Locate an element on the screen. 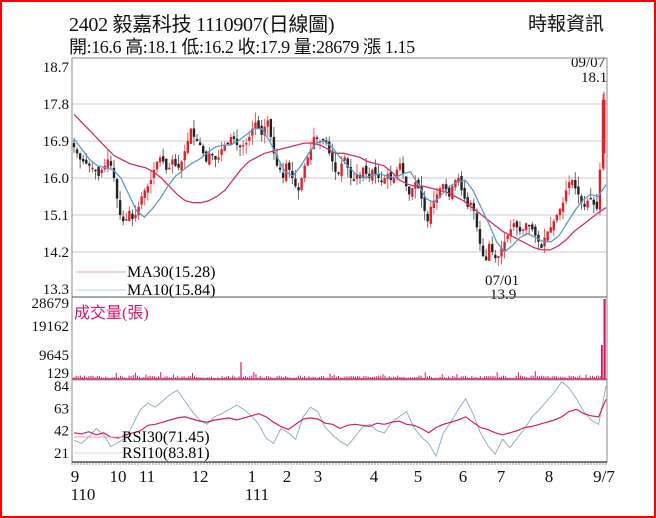  rsi-tick-label: 84 is located at coordinates (62, 387).